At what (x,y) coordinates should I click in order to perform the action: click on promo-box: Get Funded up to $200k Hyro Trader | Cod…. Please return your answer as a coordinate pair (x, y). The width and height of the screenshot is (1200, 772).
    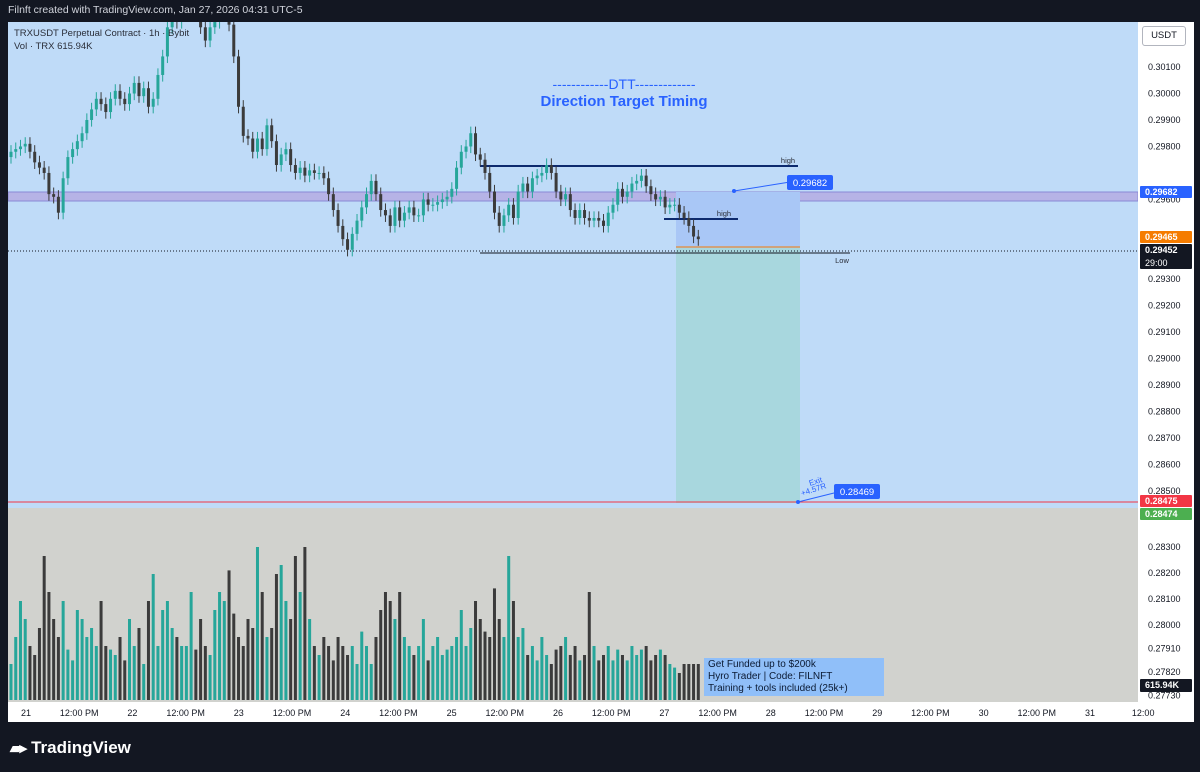
    Looking at the image, I should click on (794, 677).